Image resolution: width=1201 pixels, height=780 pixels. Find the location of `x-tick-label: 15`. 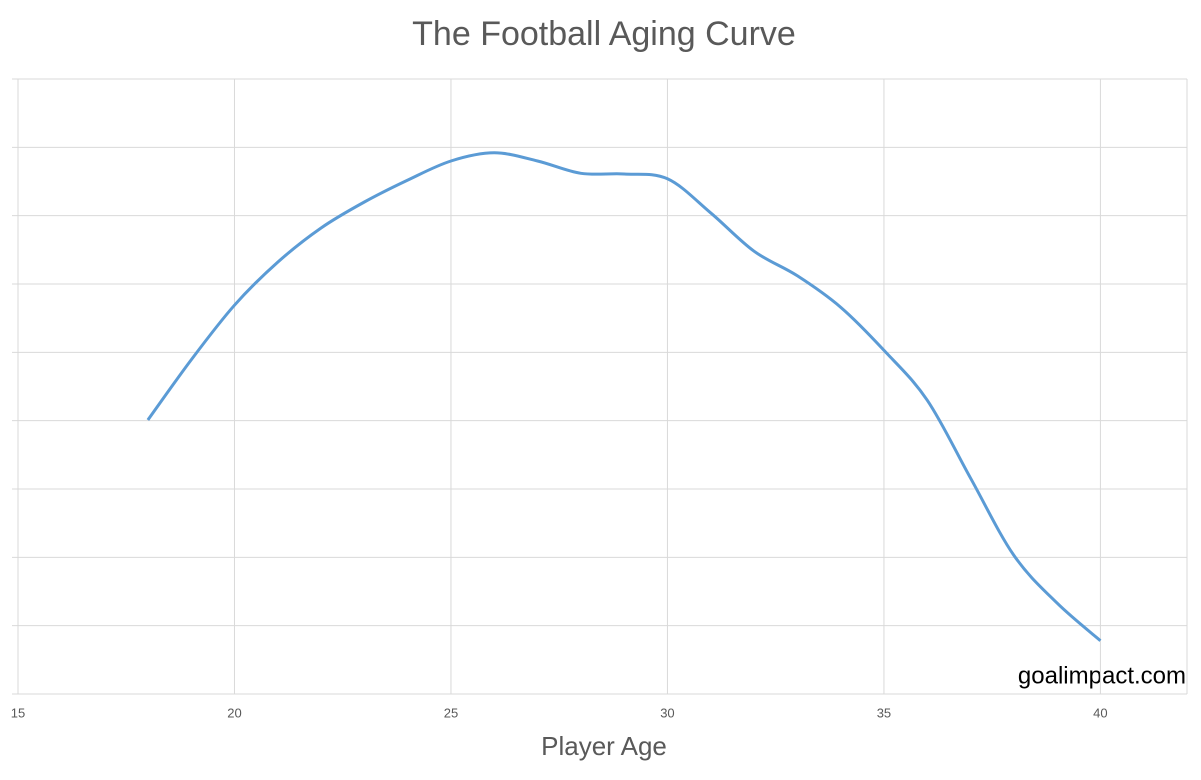

x-tick-label: 15 is located at coordinates (18, 712).